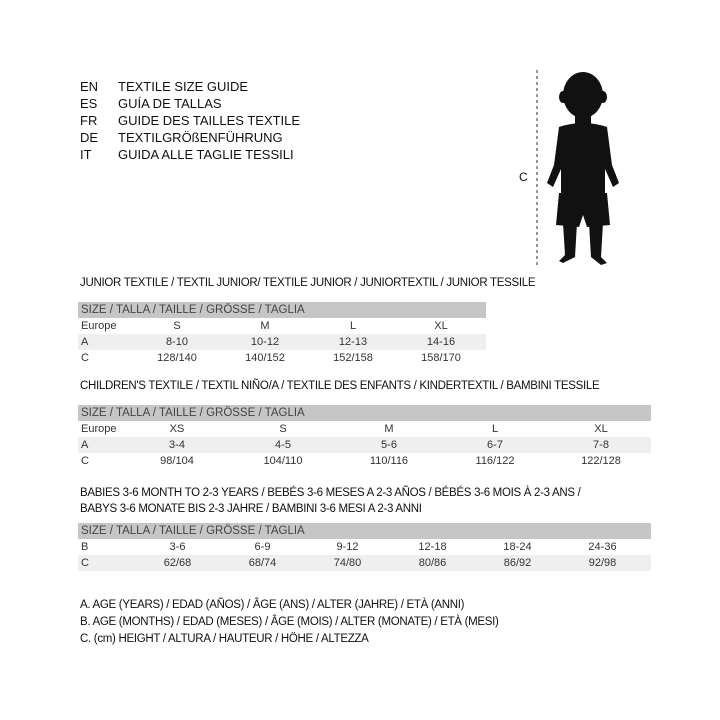 The image size is (720, 720). Describe the element at coordinates (364, 563) in the screenshot. I see `table-row: C 62/68 68/74 74/80 80/86 86/92 92/98` at that location.